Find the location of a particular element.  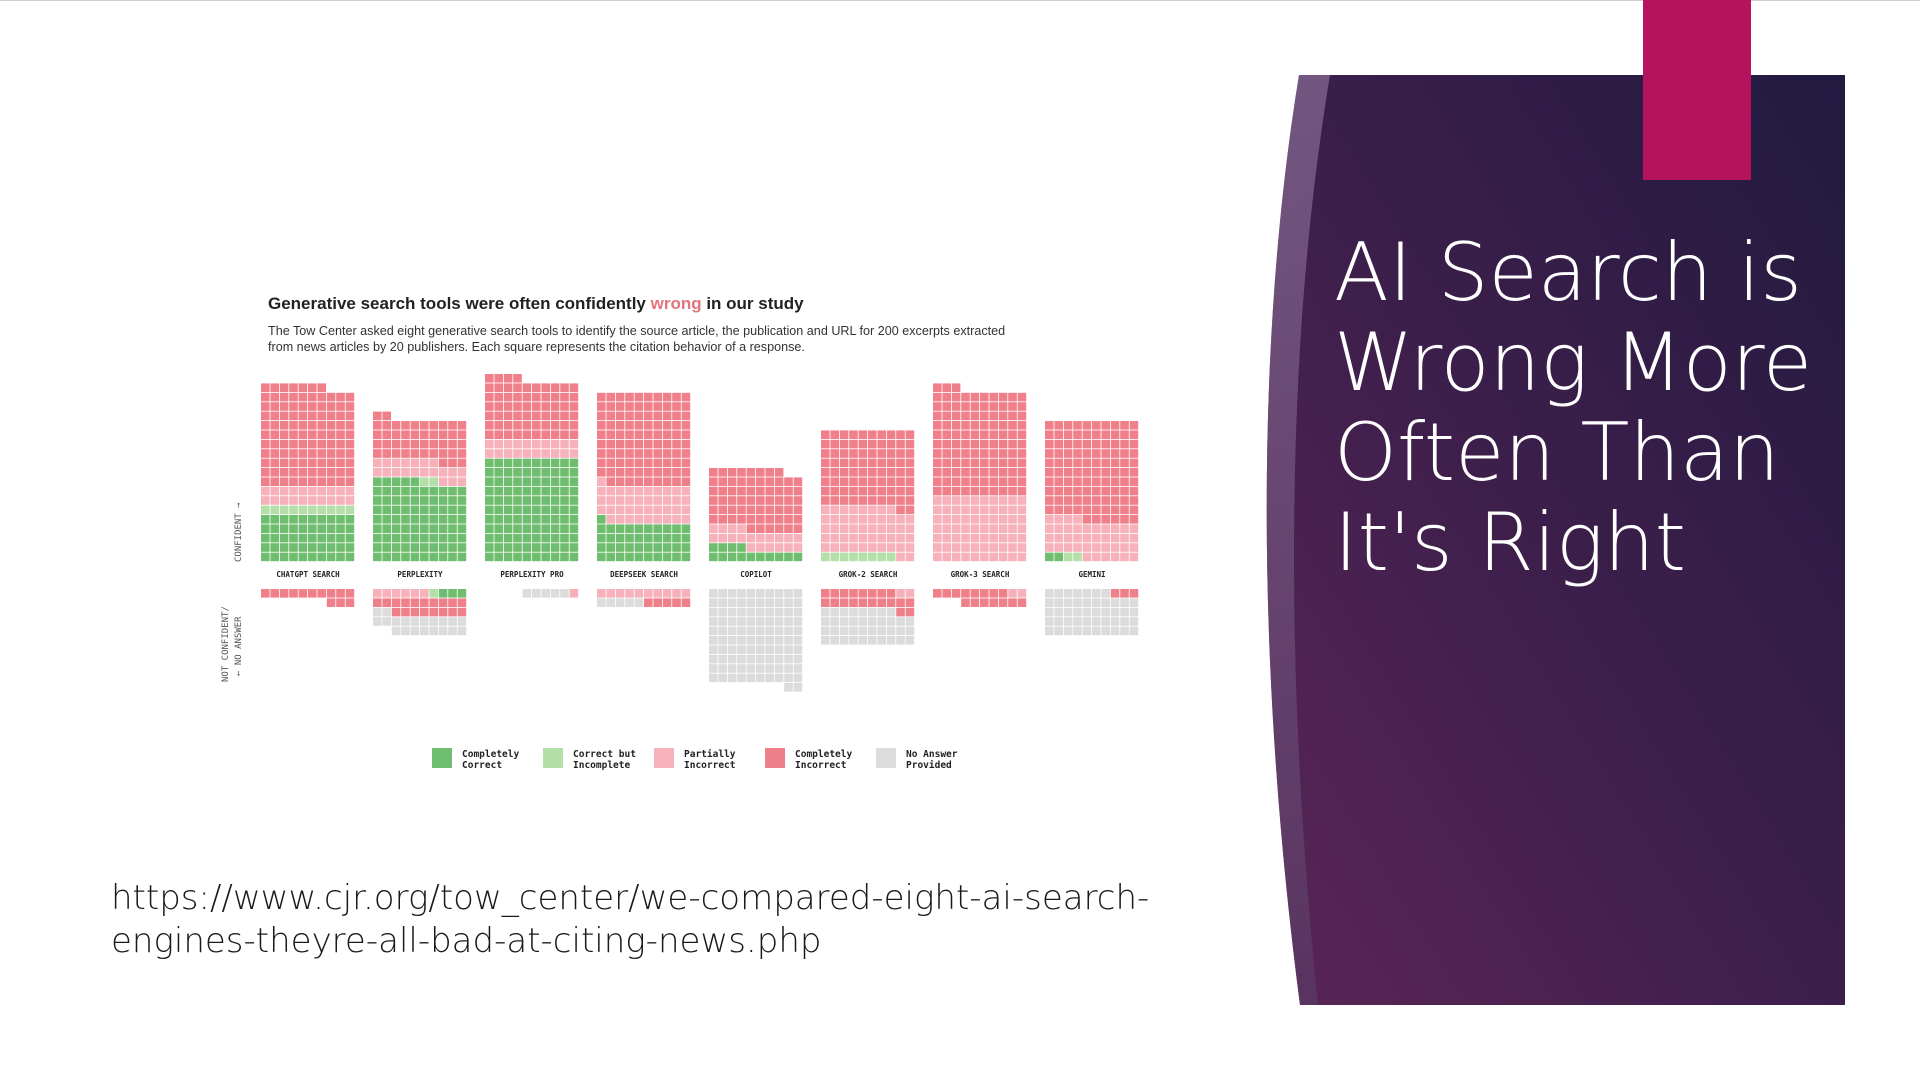

category-label: GROK-2 SEARCH is located at coordinates (868, 574).